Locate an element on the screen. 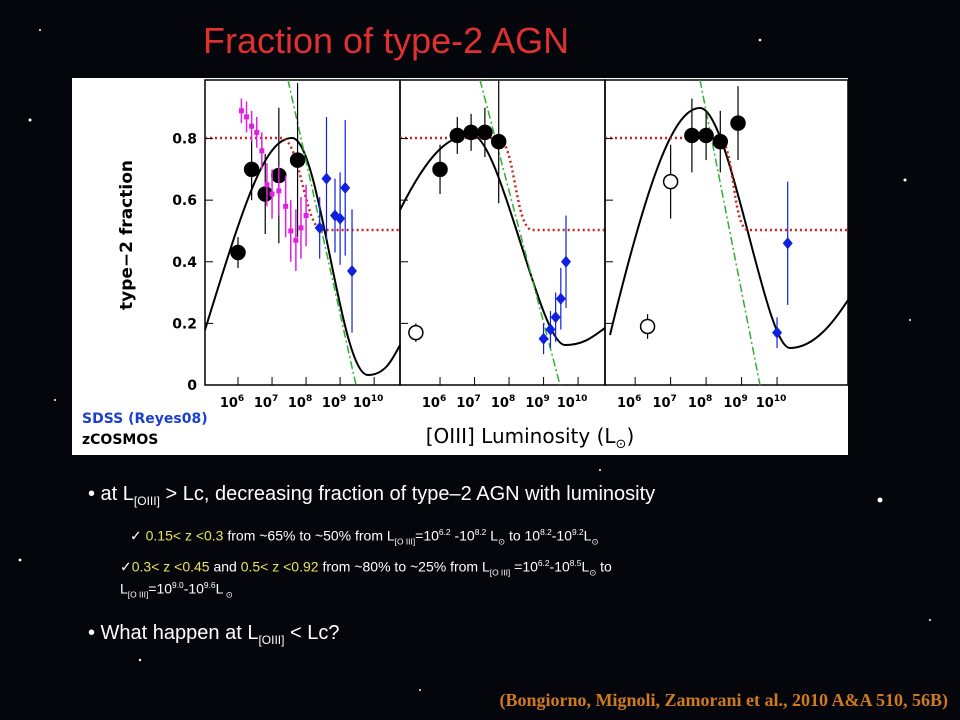 The width and height of the screenshot is (960, 720). panel-frame is located at coordinates (726, 232).